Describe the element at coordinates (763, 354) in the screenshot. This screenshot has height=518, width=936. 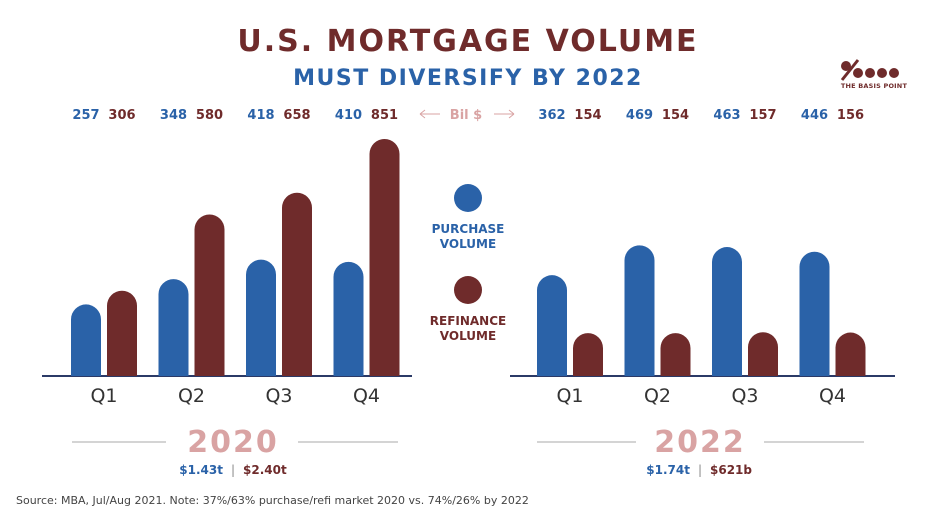
I see `refinance-bar-2022-q3` at that location.